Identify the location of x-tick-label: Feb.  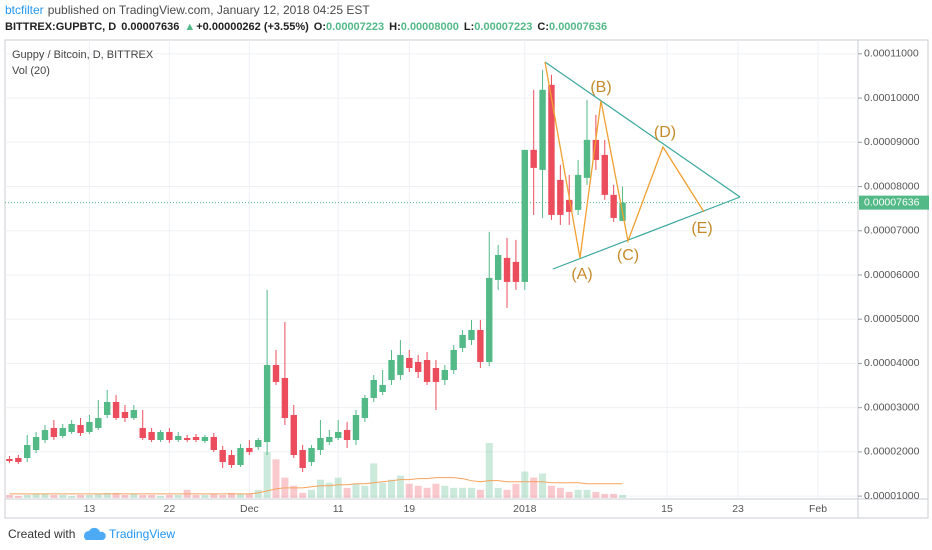
(818, 509).